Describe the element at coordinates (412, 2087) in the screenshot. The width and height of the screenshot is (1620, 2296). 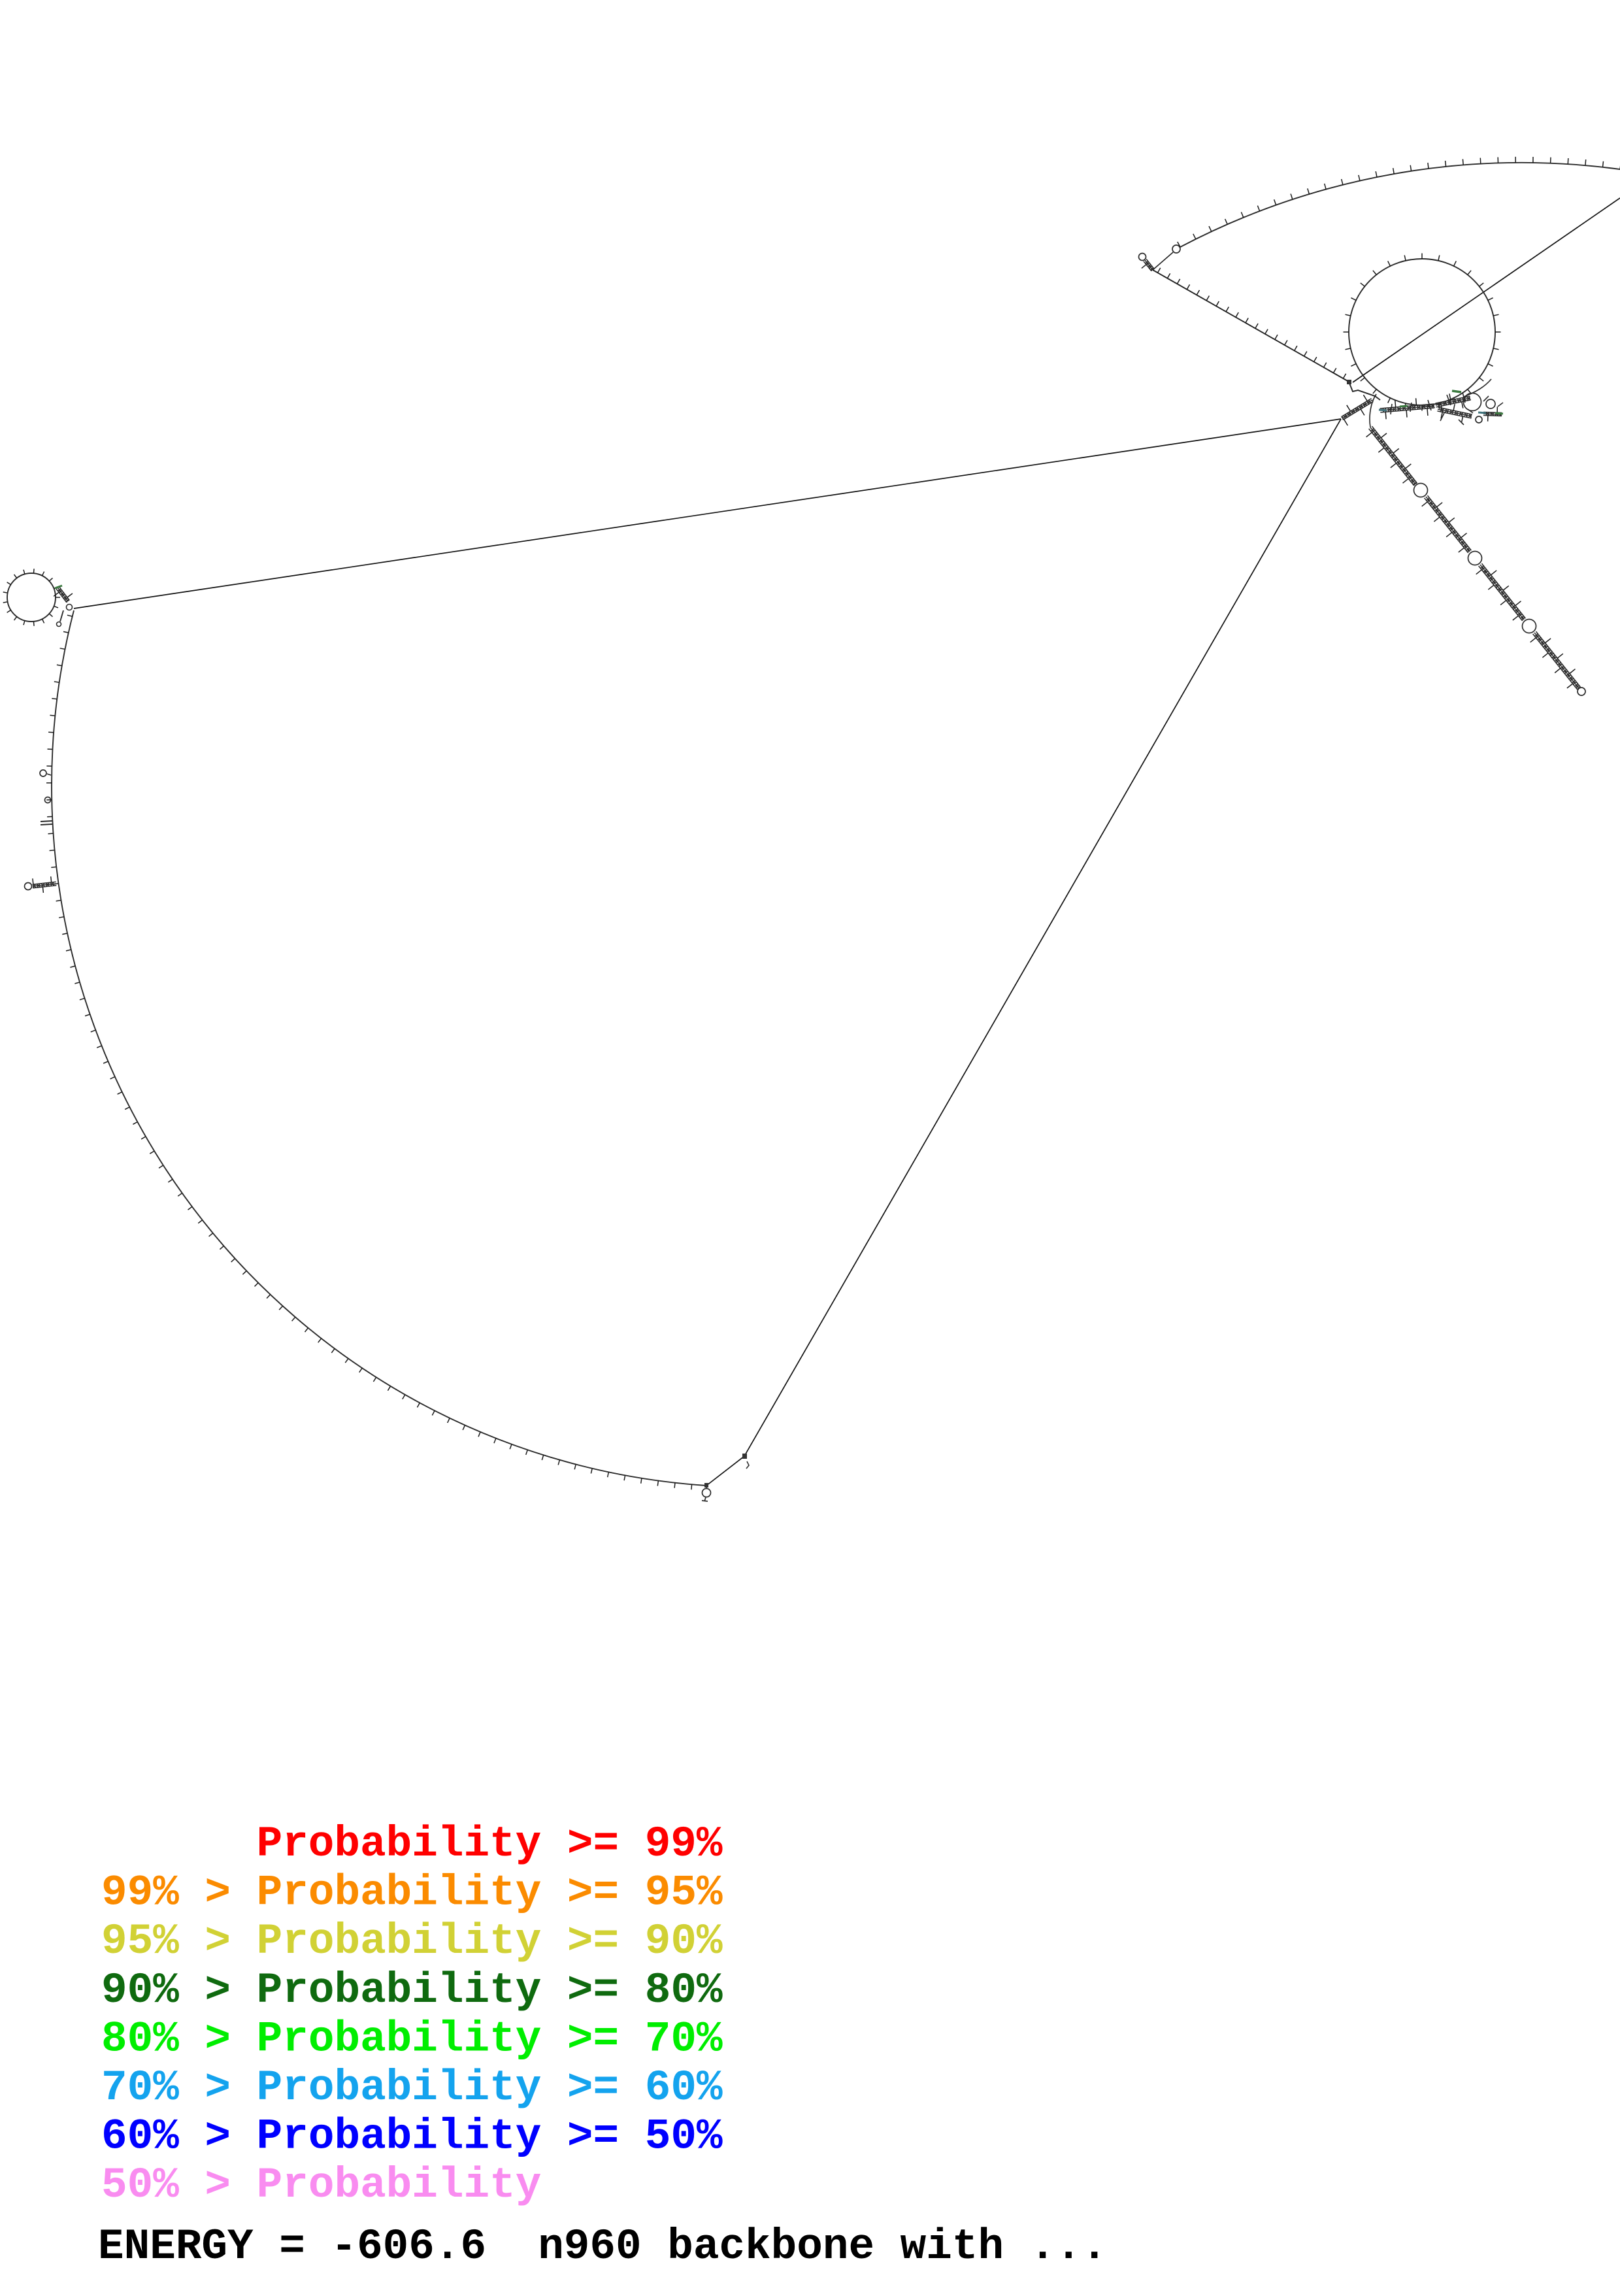
I see `svg-text: 70% > Probability >= 60%` at that location.